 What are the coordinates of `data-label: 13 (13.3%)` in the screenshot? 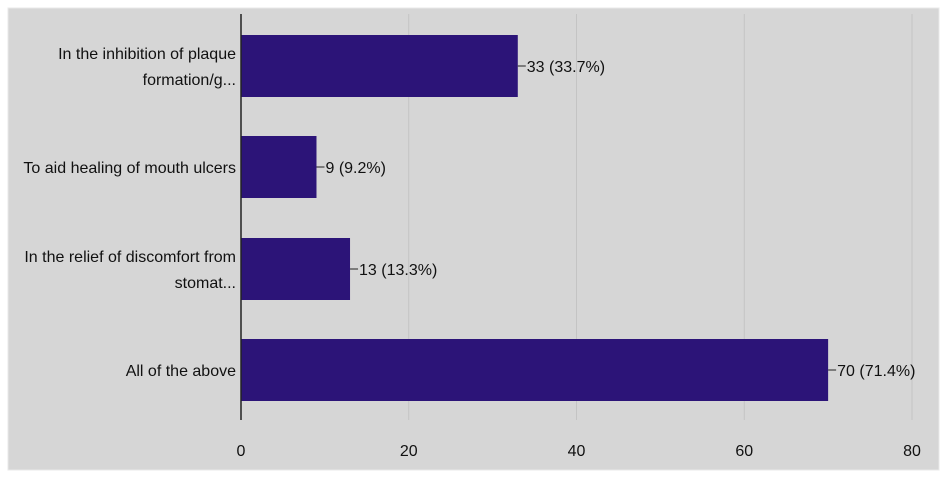 It's located at (398, 270).